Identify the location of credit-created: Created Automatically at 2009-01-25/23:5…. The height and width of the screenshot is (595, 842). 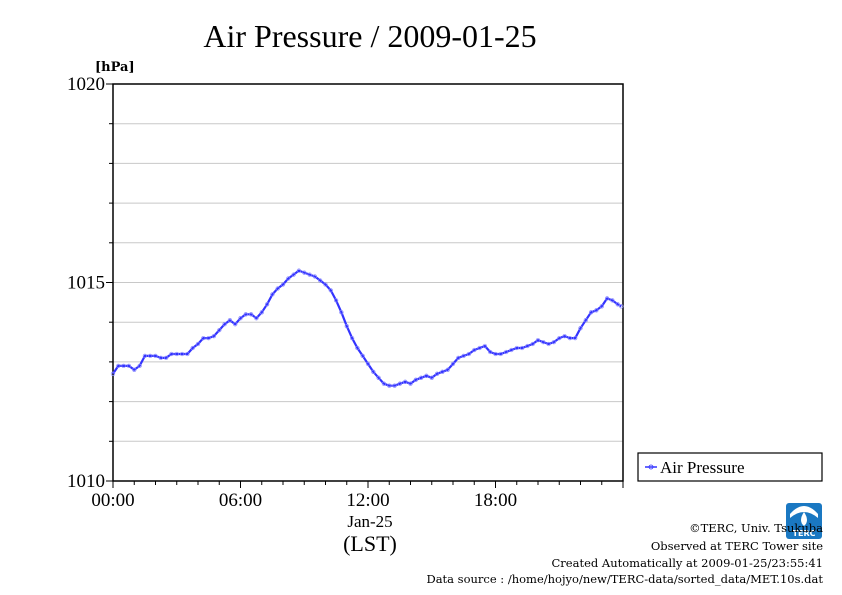
(688, 563).